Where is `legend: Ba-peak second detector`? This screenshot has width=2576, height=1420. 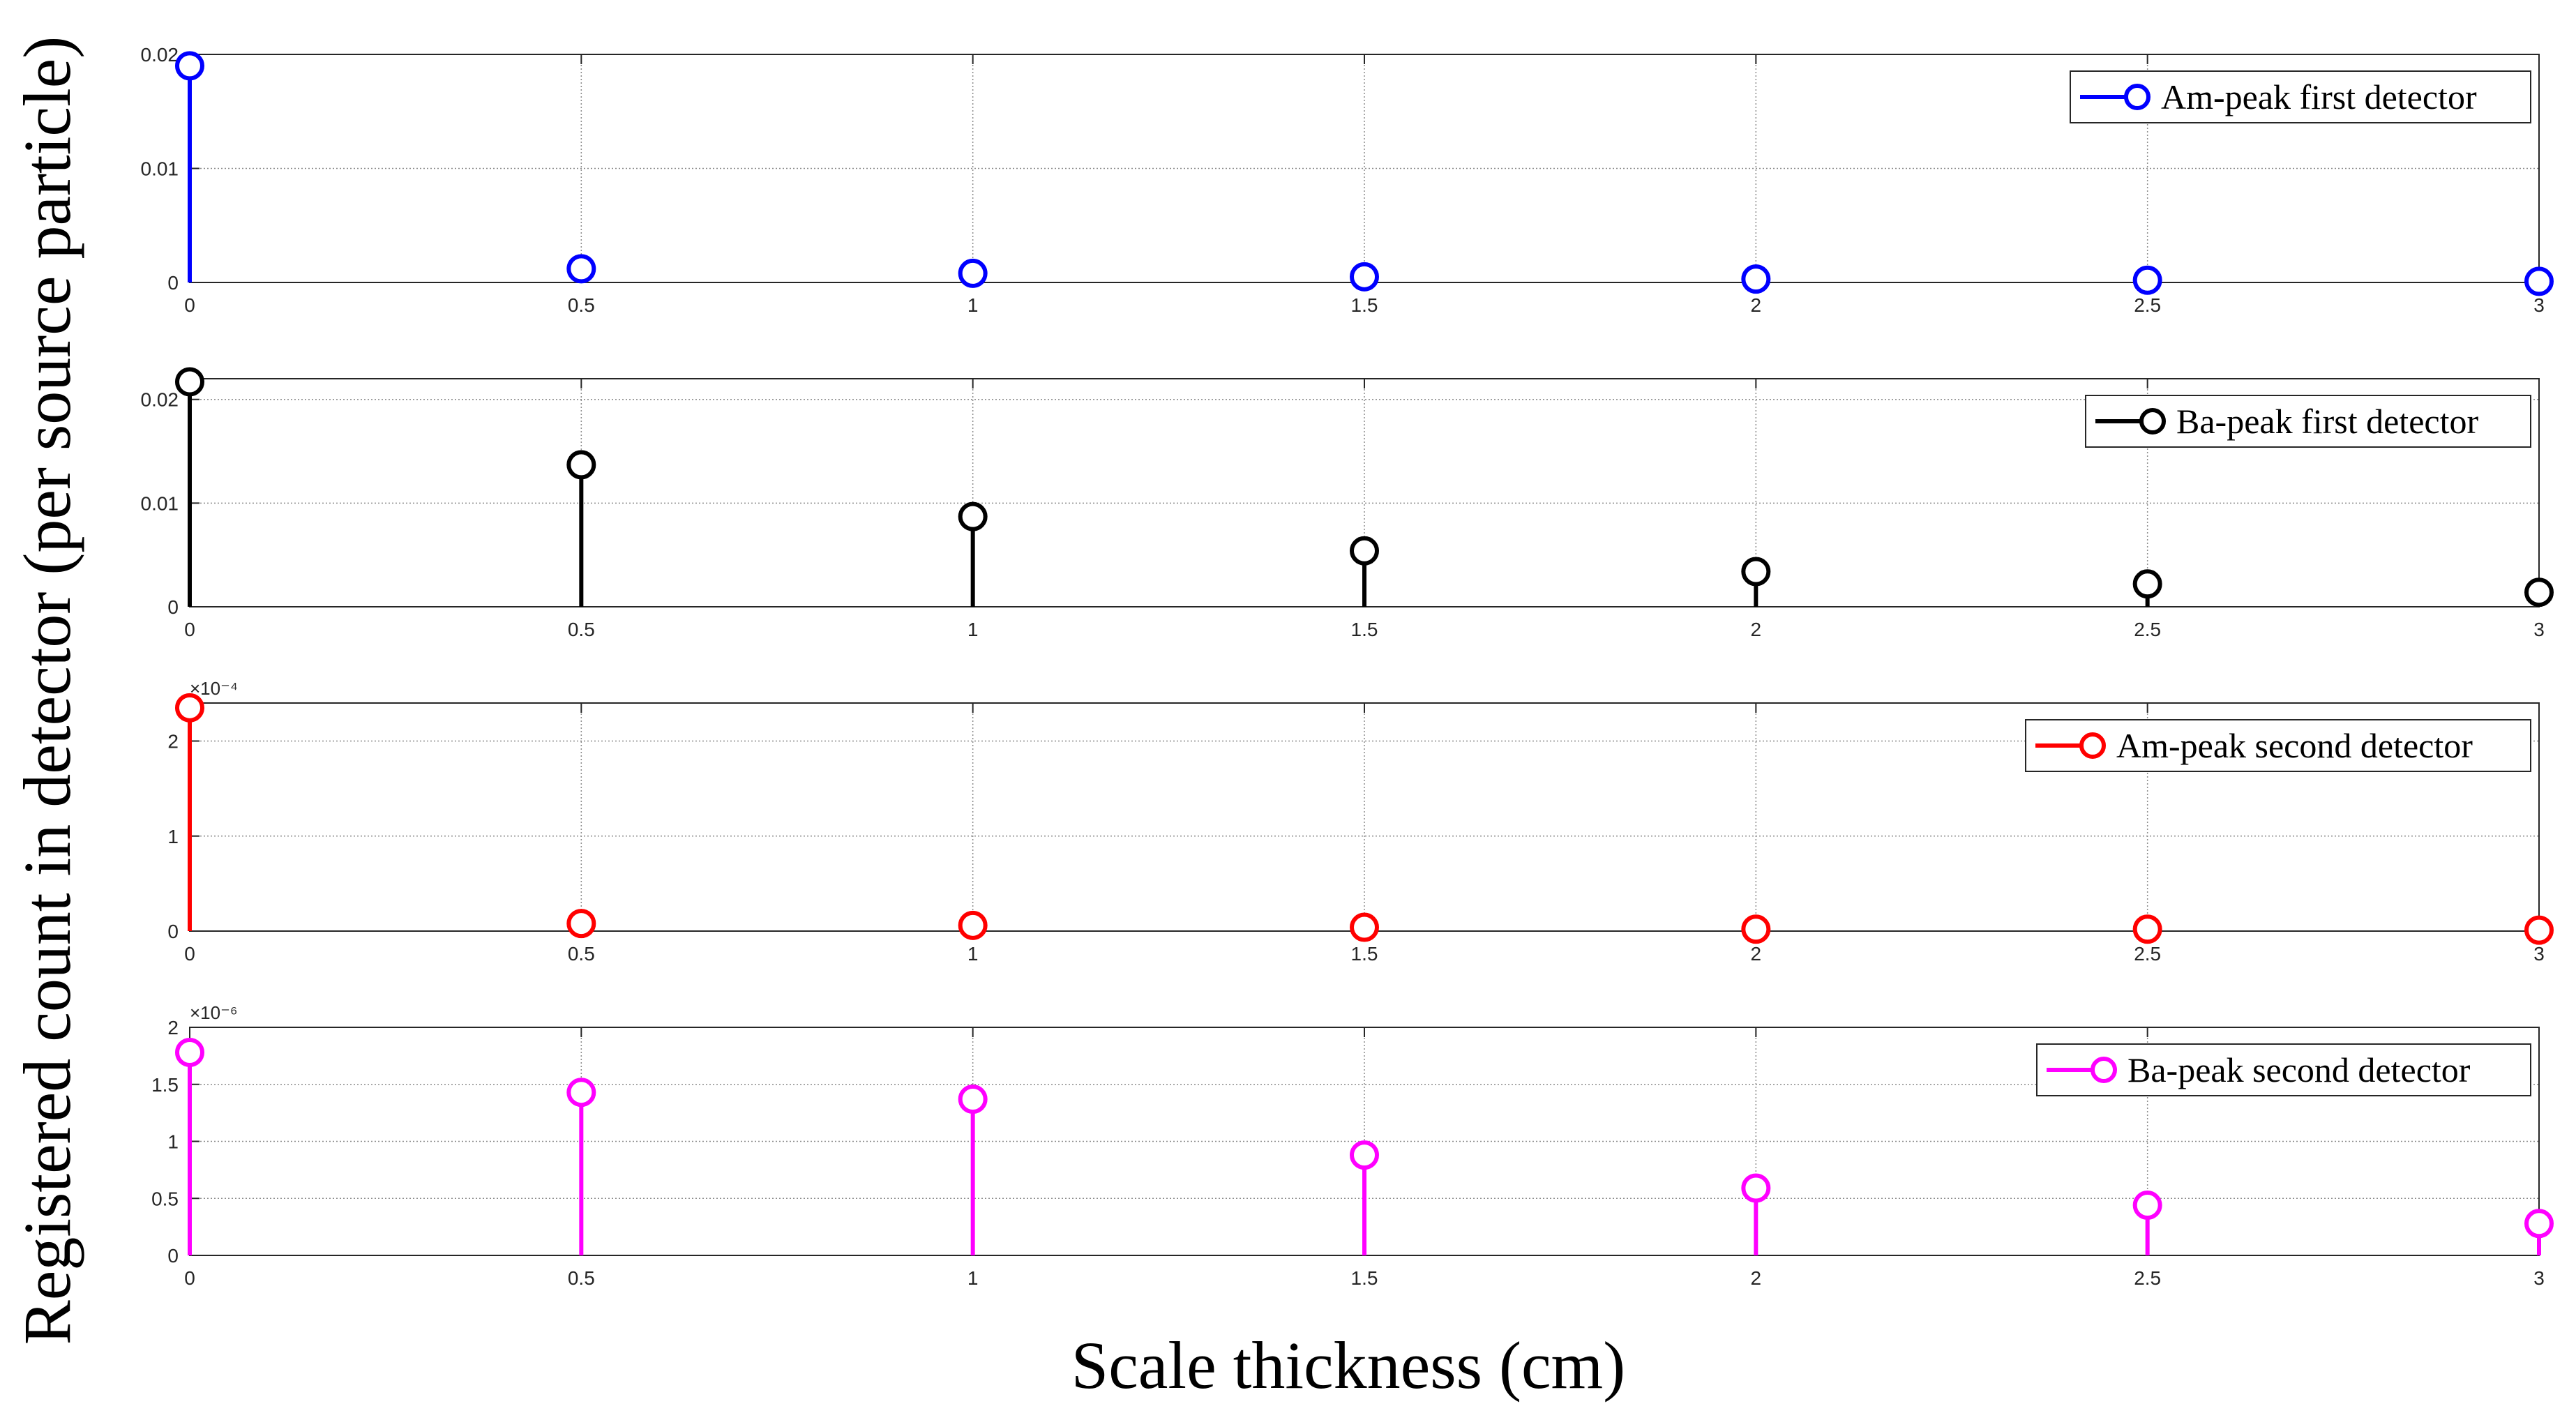
legend: Ba-peak second detector is located at coordinates (2283, 1070).